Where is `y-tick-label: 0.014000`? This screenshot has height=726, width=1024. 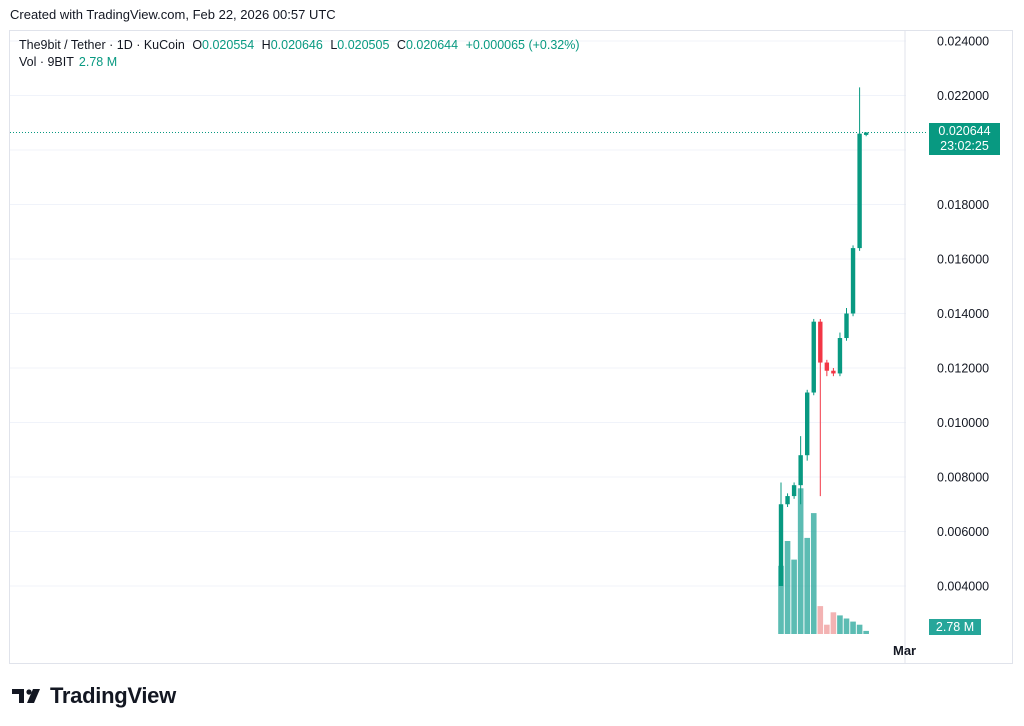 y-tick-label: 0.014000 is located at coordinates (963, 314).